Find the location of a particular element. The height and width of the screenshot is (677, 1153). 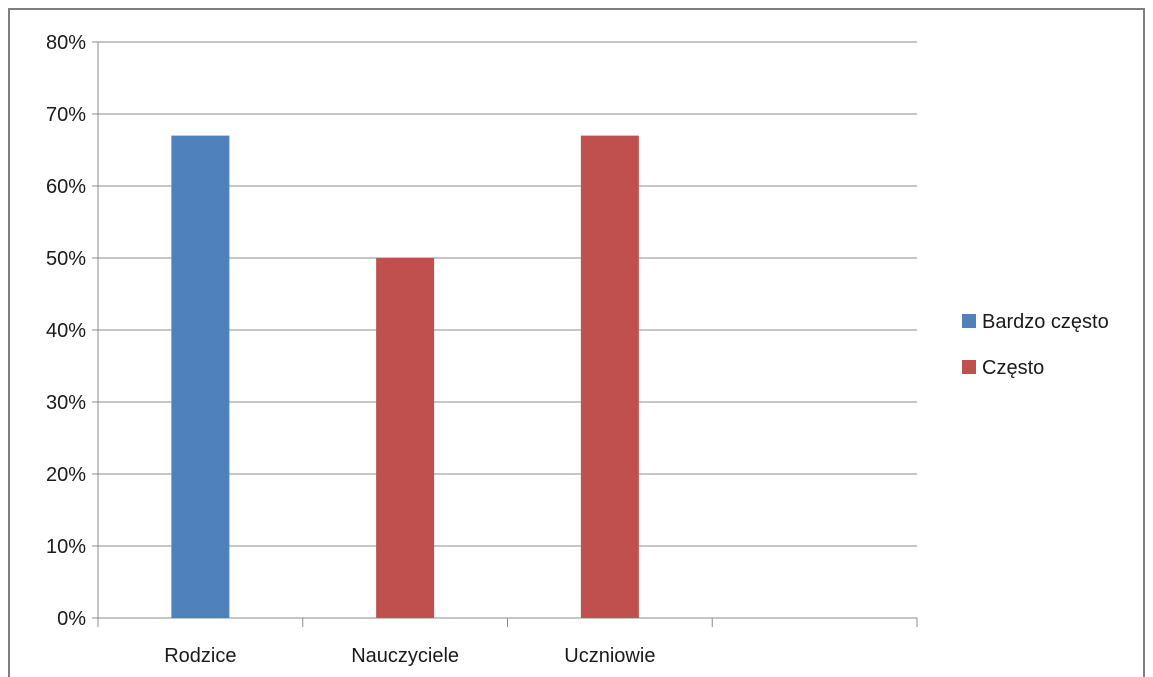

legend-label: Często is located at coordinates (1013, 368).